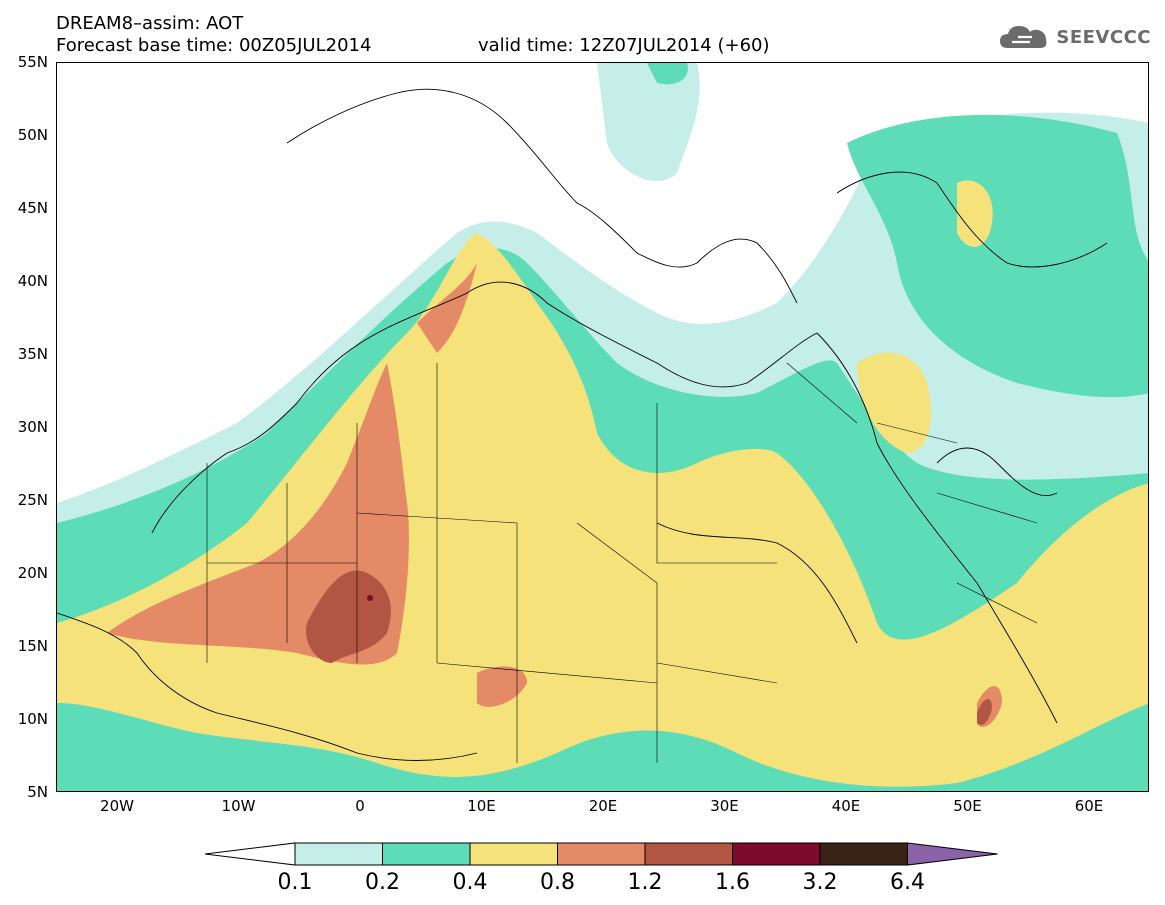  Describe the element at coordinates (32, 500) in the screenshot. I see `lat-label: 25N` at that location.